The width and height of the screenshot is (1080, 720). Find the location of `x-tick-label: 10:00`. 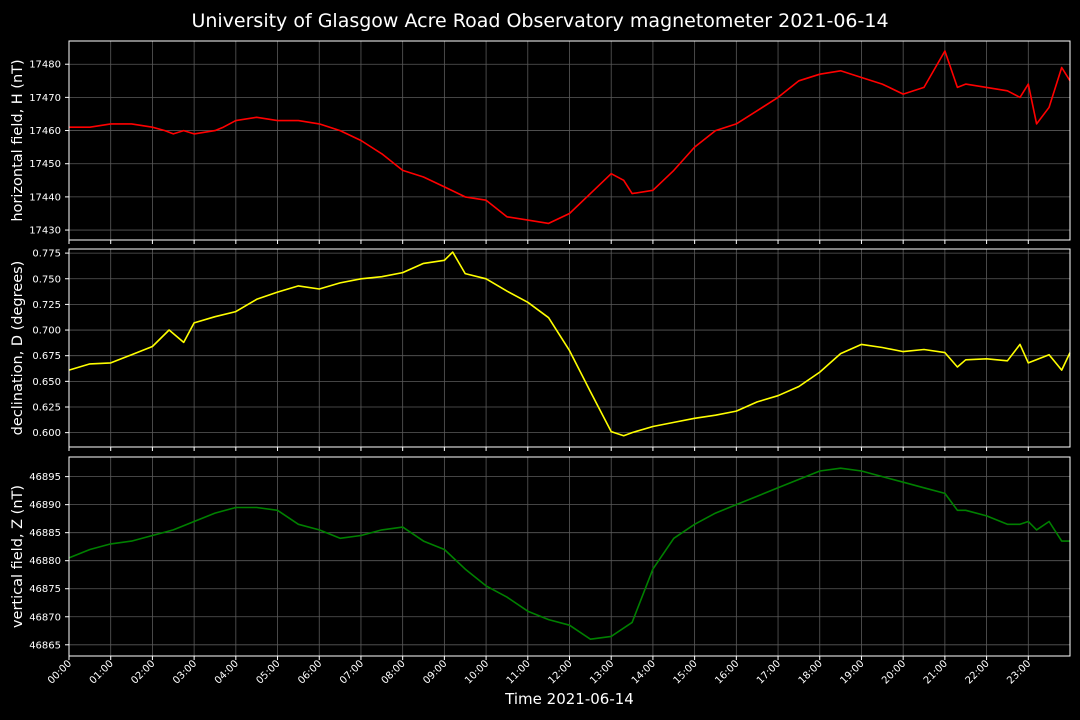

x-tick-label: 10:00 is located at coordinates (477, 672).